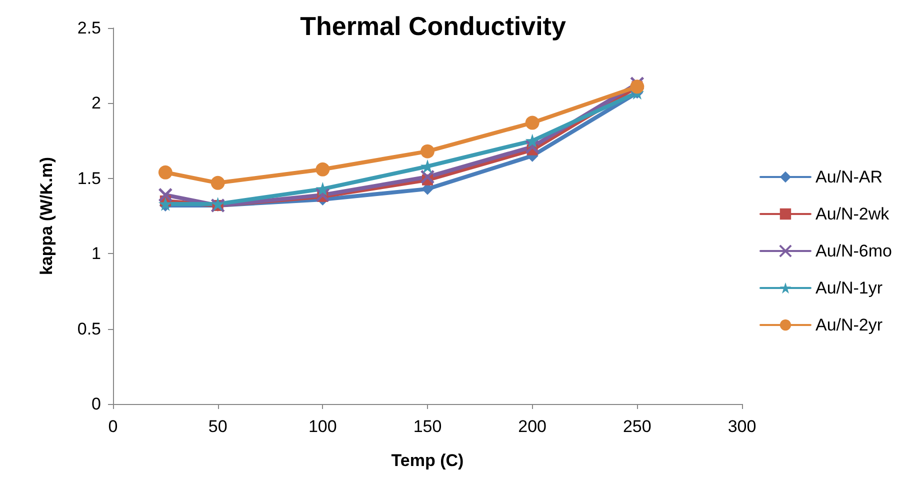  Describe the element at coordinates (89, 28) in the screenshot. I see `y-tick-label: 2.5` at that location.